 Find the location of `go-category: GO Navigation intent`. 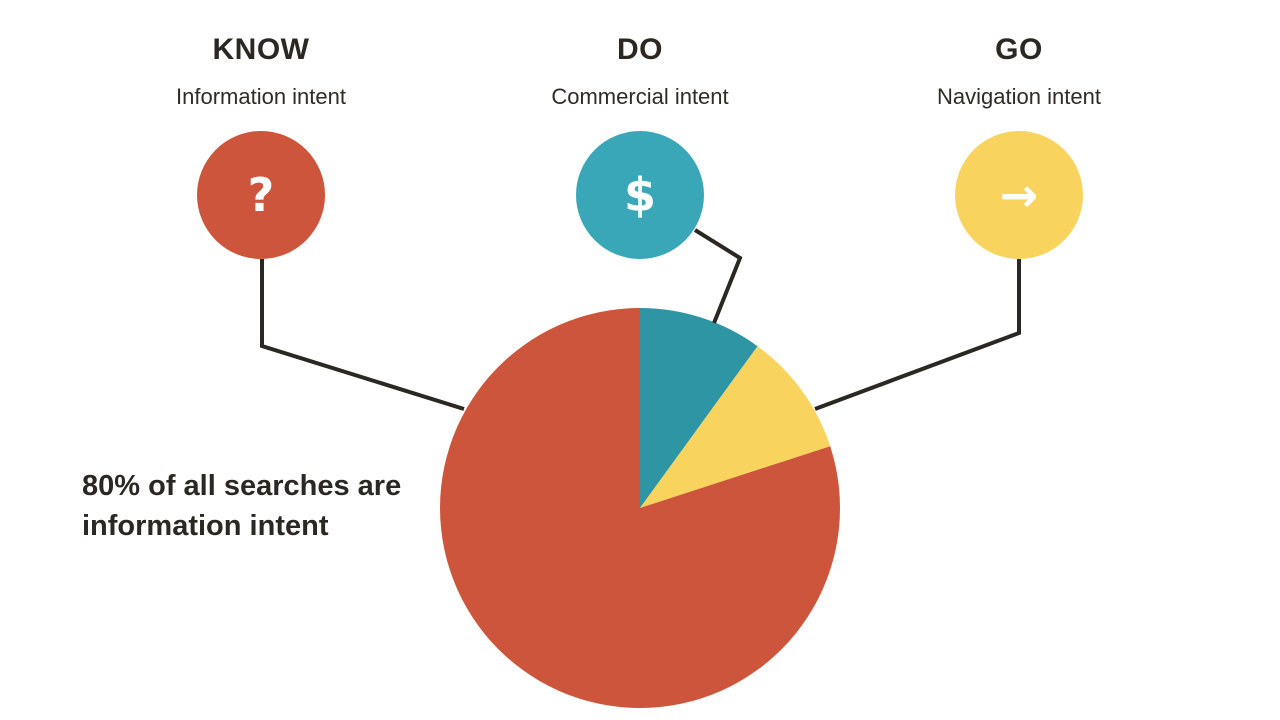

go-category: GO Navigation intent is located at coordinates (1019, 71).